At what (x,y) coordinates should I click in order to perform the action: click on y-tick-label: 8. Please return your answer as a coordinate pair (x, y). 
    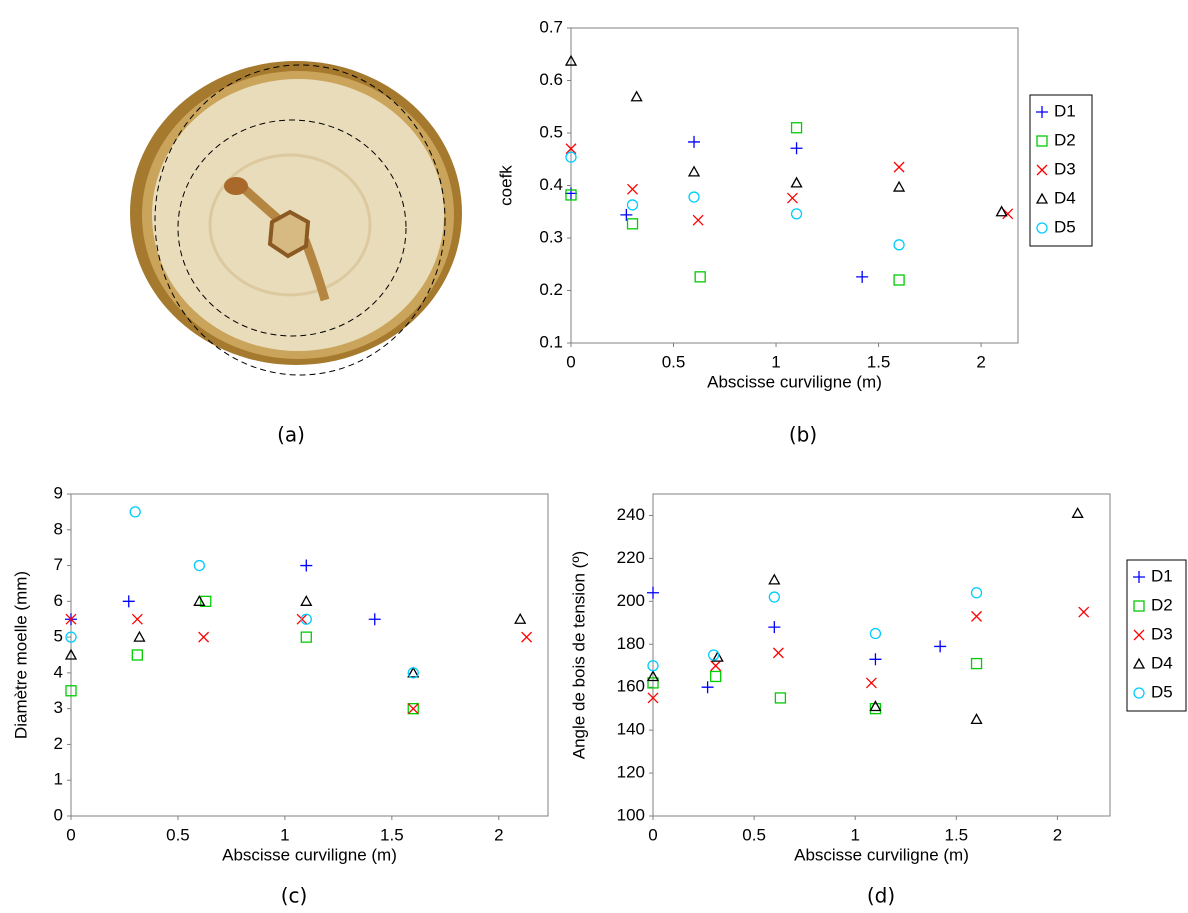
    Looking at the image, I should click on (58, 528).